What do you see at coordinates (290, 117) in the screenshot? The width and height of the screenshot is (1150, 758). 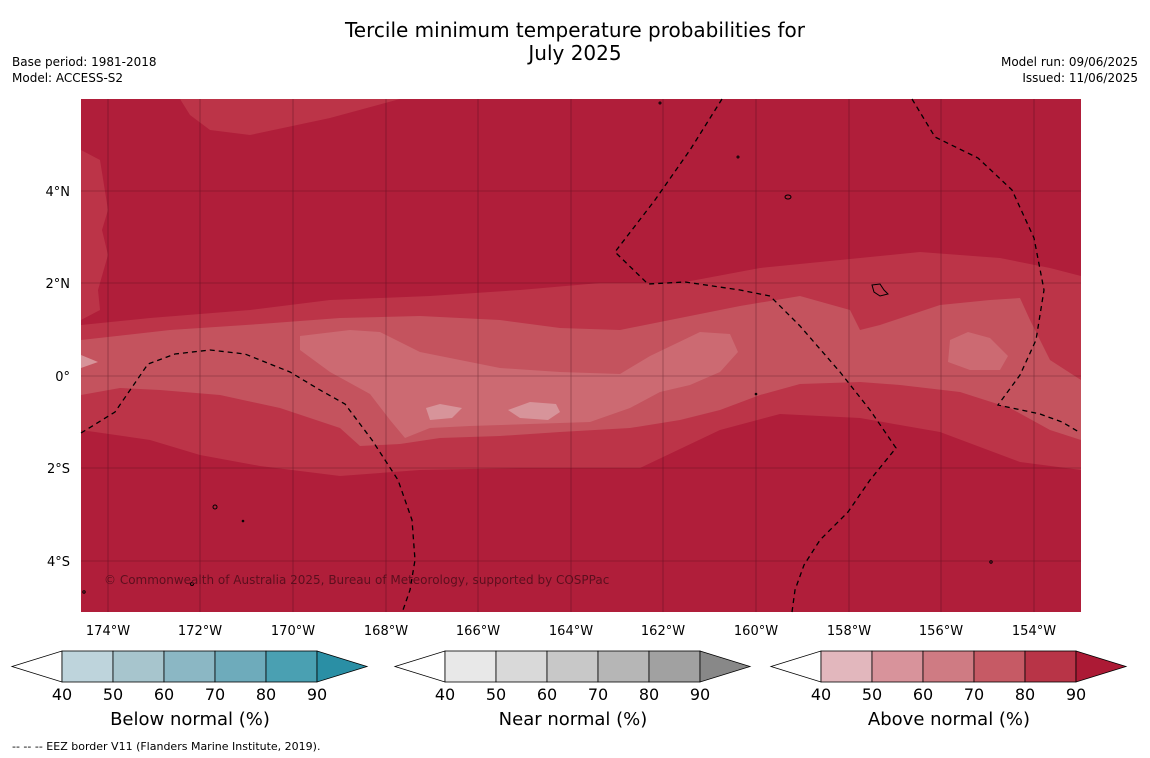 I see `band-top-lobe` at bounding box center [290, 117].